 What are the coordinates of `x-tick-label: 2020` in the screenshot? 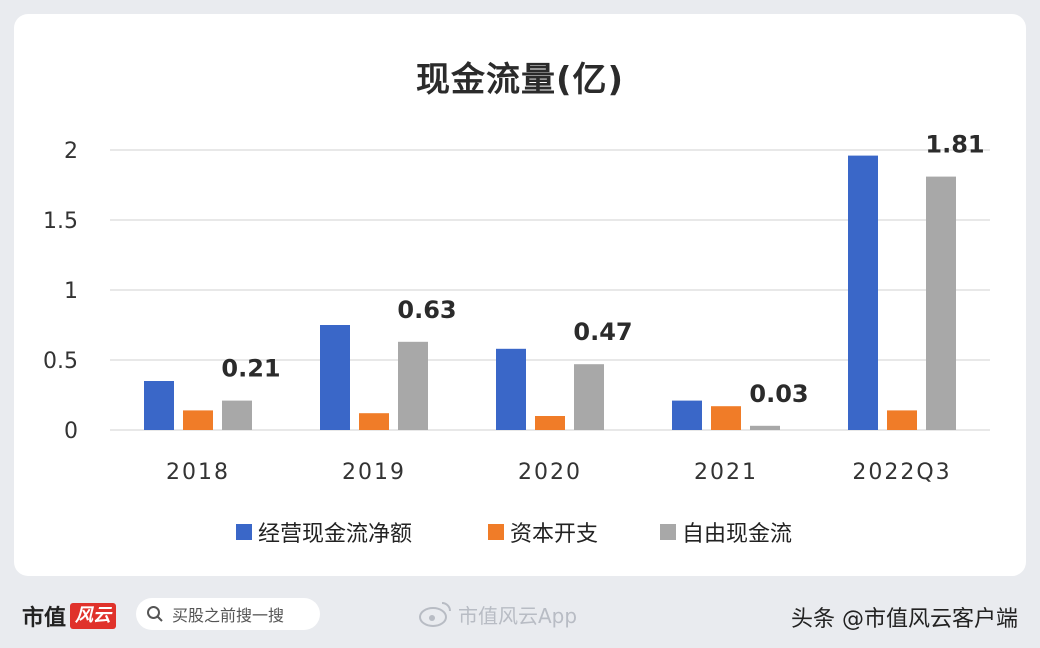 It's located at (550, 472).